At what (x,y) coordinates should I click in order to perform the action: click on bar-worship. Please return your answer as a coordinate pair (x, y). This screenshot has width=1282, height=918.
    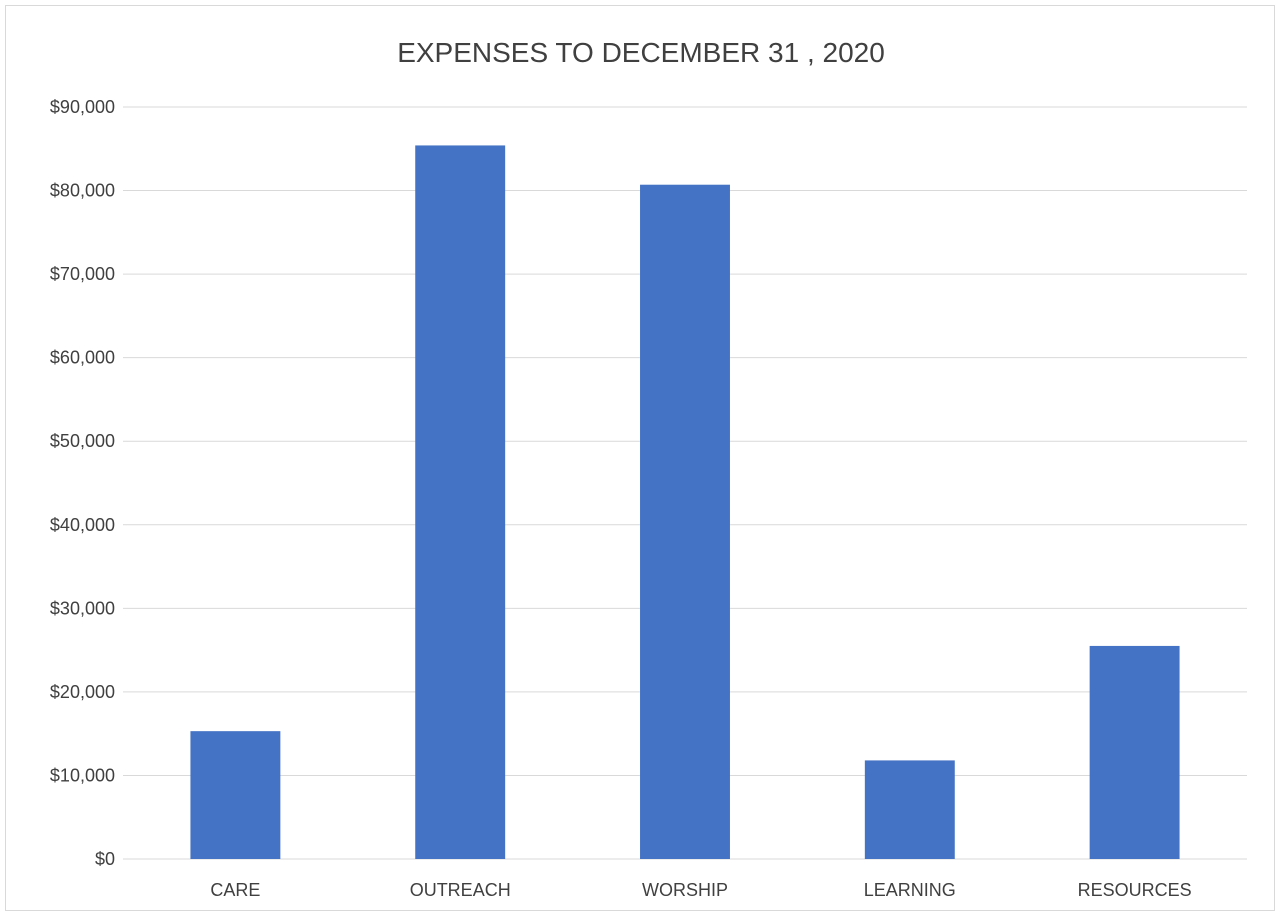
    Looking at the image, I should click on (685, 521).